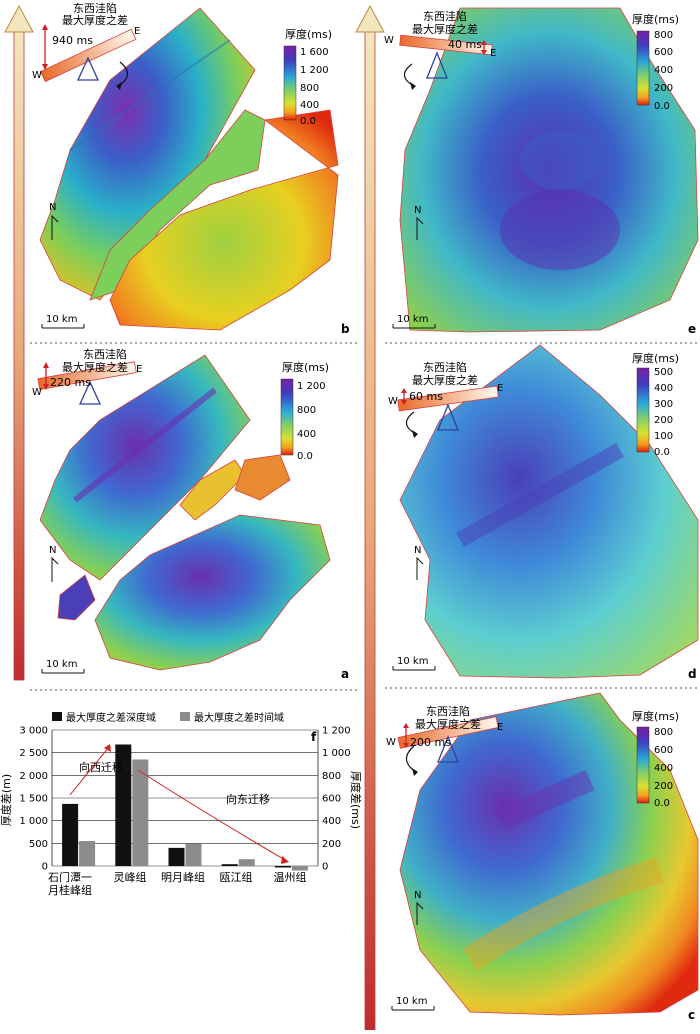 Image resolution: width=700 pixels, height=1034 pixels. What do you see at coordinates (426, 396) in the screenshot?
I see `value-label-d: 60 ms` at bounding box center [426, 396].